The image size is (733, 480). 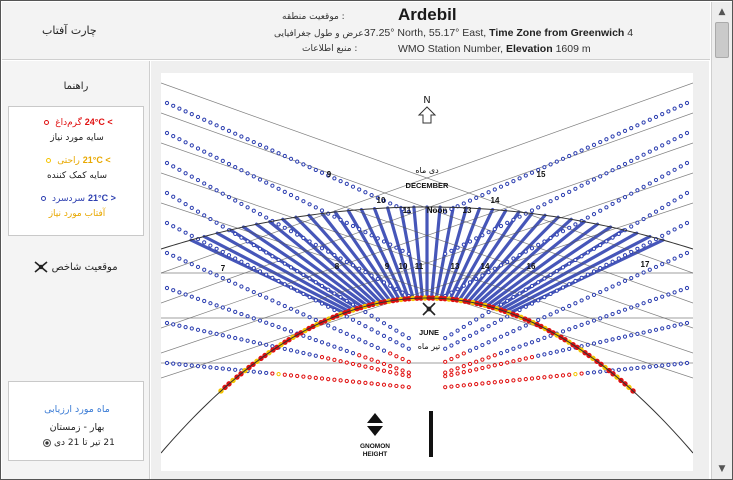 What do you see at coordinates (557, 33) in the screenshot?
I see `timezone-label: Time Zone from Greenwich` at bounding box center [557, 33].